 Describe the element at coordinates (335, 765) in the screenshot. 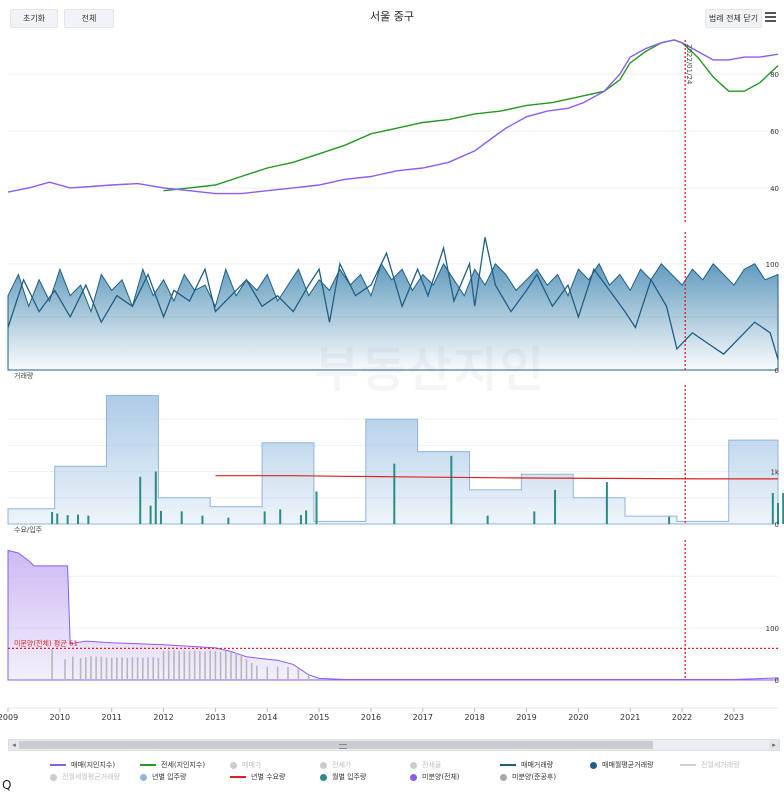

I see `legend-item: 전세가` at that location.